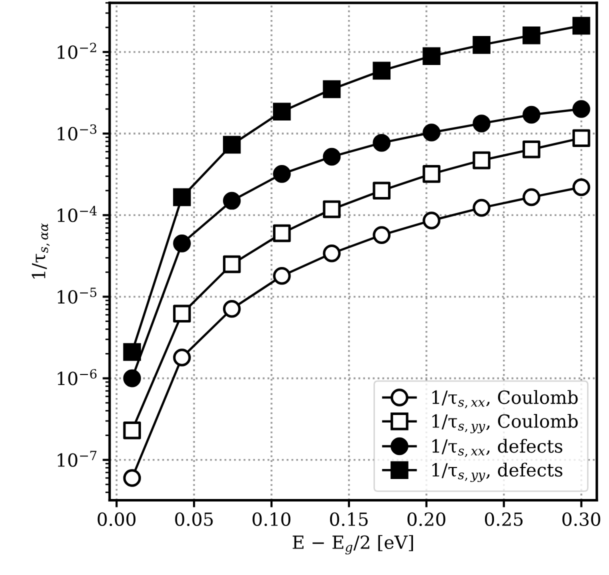 Image resolution: width=609 pixels, height=575 pixels. Describe the element at coordinates (117, 519) in the screenshot. I see `x-tick-label: 0.00` at that location.